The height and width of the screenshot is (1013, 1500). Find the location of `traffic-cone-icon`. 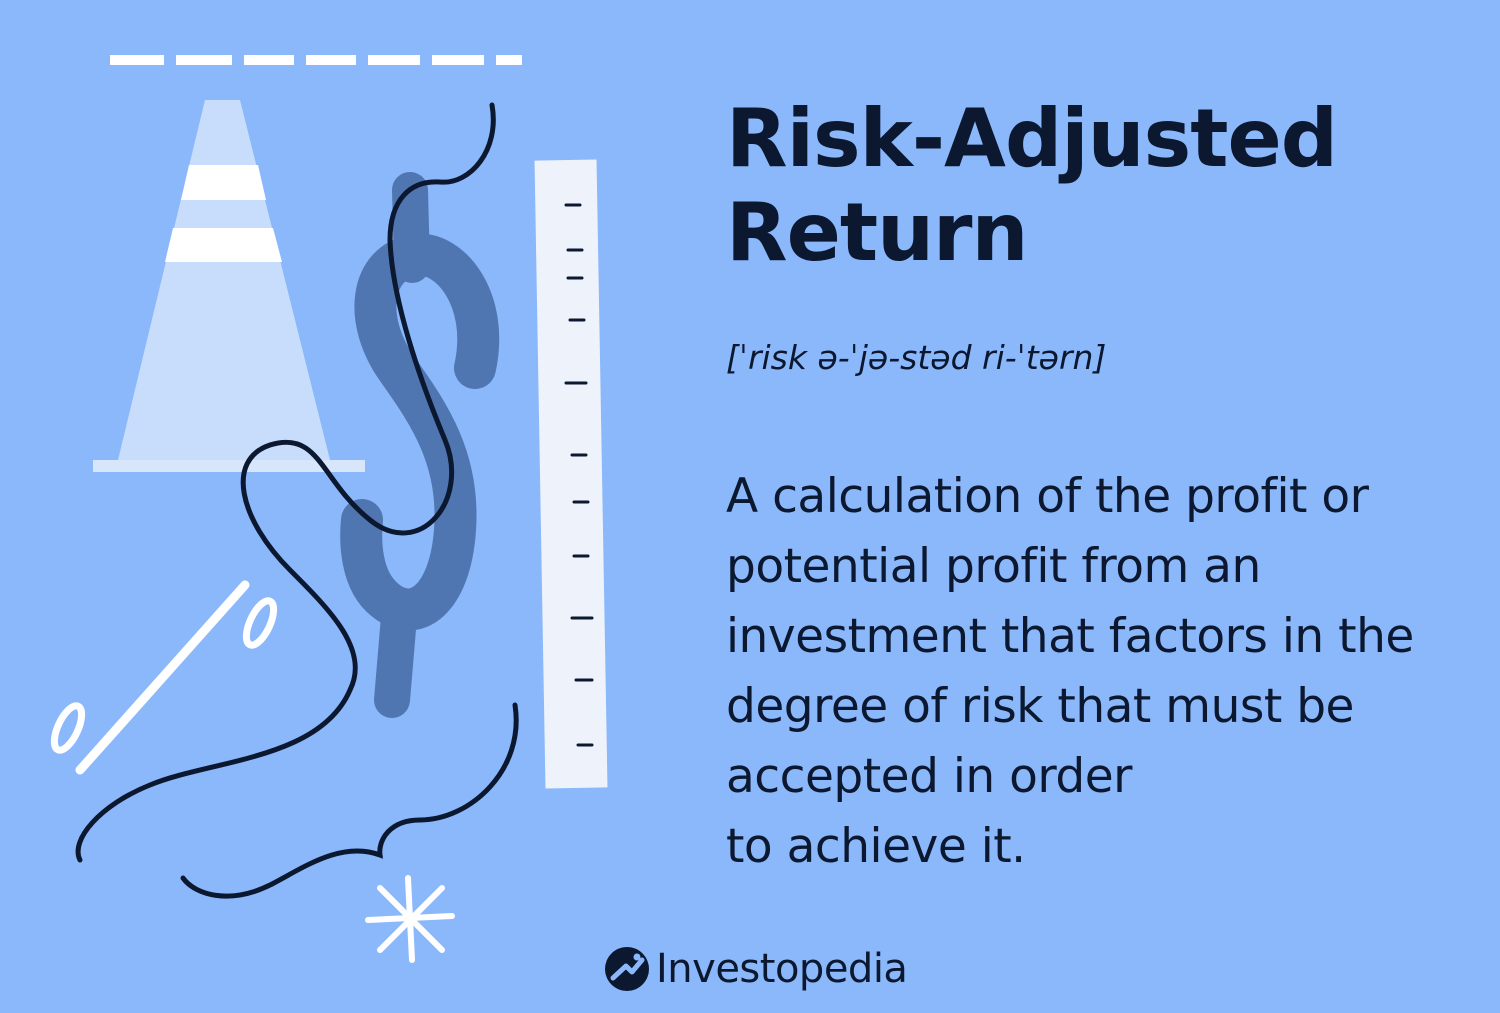

traffic-cone-icon is located at coordinates (229, 286).